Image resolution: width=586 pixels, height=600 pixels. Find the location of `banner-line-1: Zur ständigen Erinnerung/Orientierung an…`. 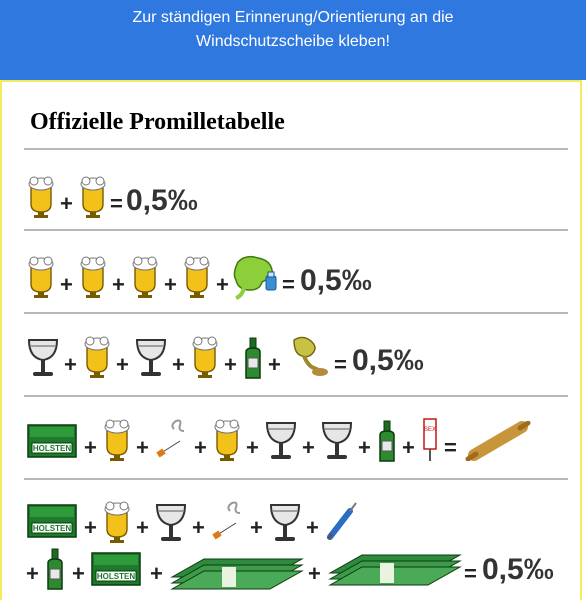

banner-line-1: Zur ständigen Erinnerung/Orientierung an… is located at coordinates (293, 17).